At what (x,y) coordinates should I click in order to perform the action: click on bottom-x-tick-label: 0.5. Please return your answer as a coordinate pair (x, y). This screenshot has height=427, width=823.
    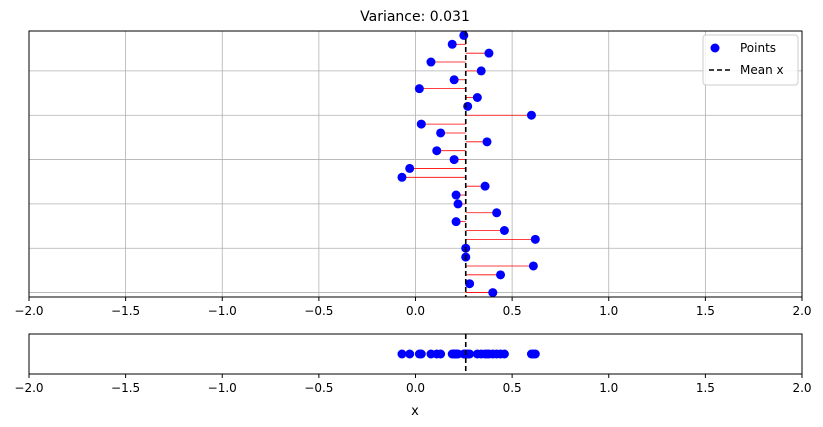
    Looking at the image, I should click on (512, 388).